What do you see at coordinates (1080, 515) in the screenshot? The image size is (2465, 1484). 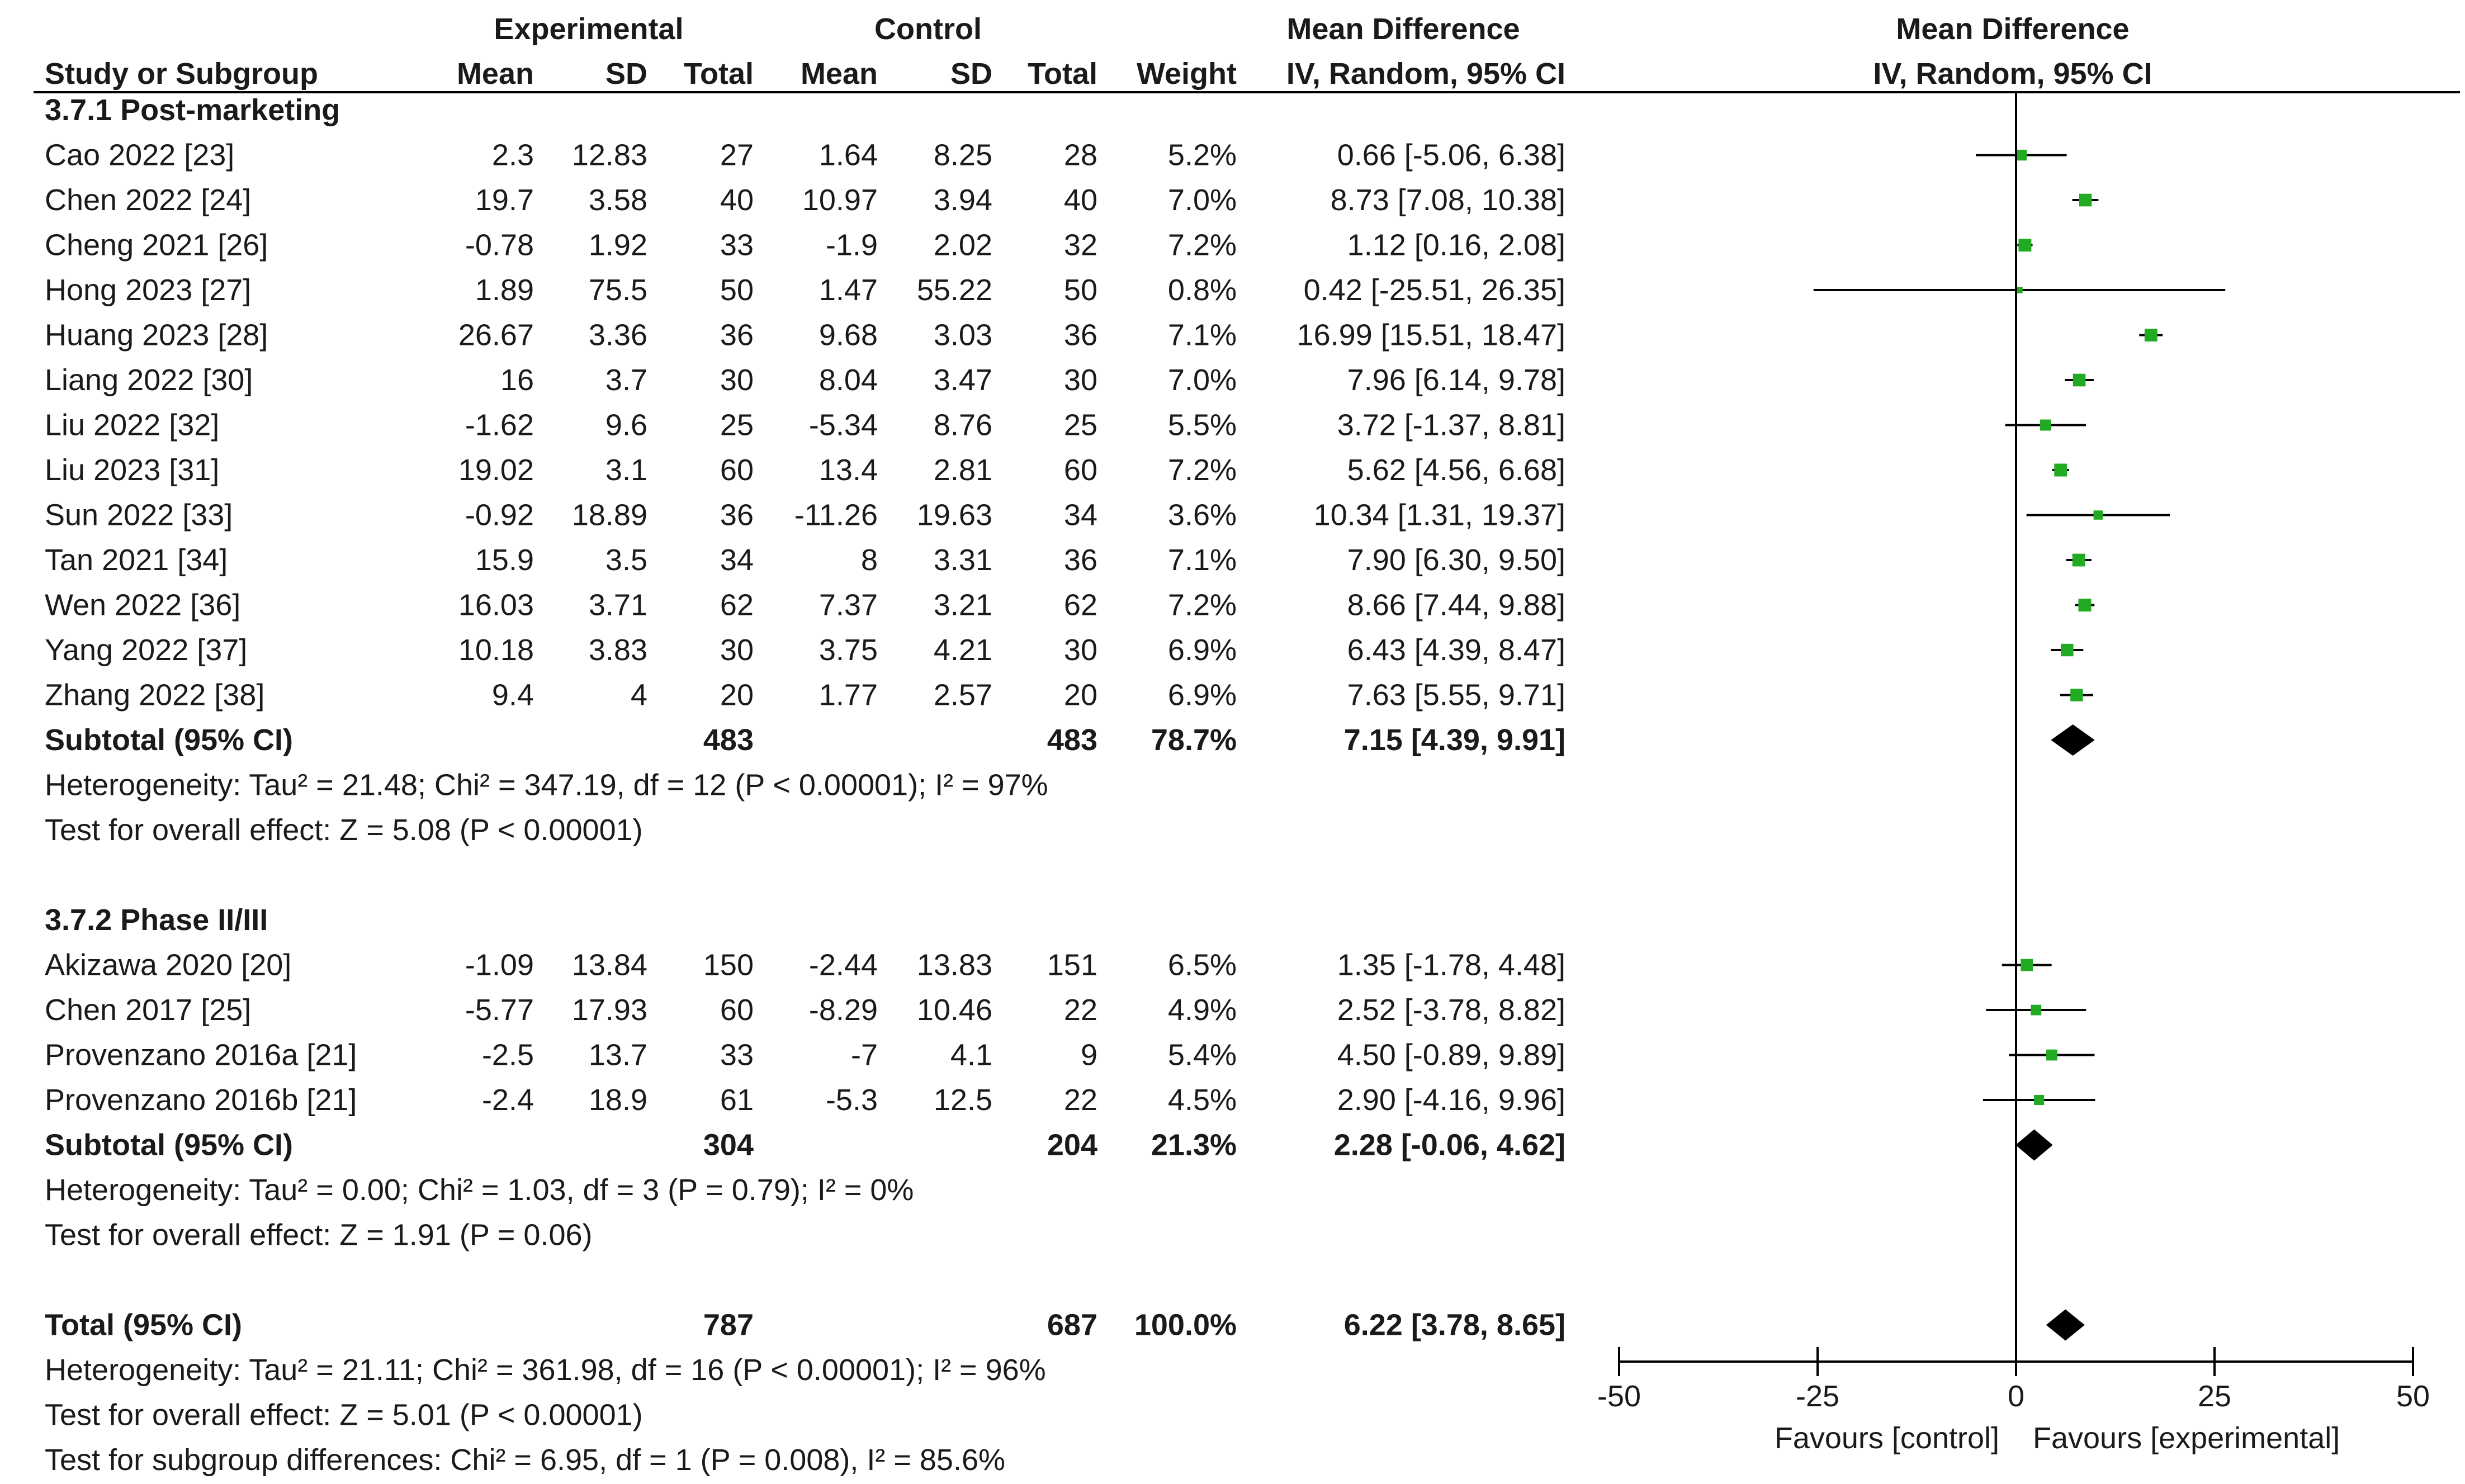 I see `cell-ctl-total: 34` at bounding box center [1080, 515].